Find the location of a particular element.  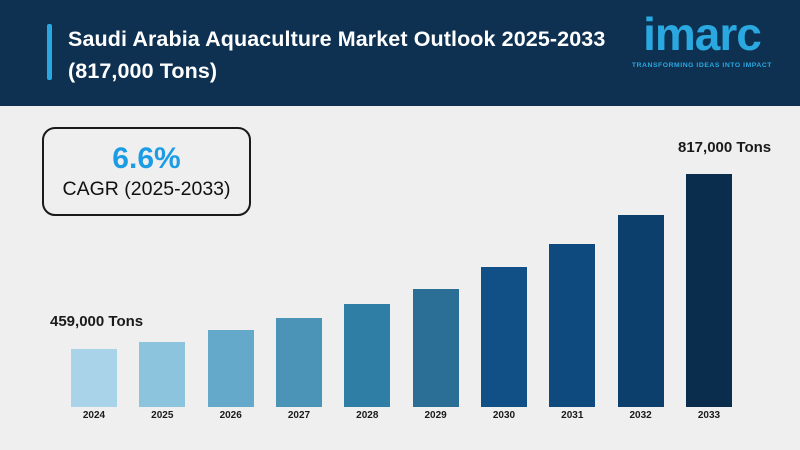

bar-2025 is located at coordinates (162, 374).